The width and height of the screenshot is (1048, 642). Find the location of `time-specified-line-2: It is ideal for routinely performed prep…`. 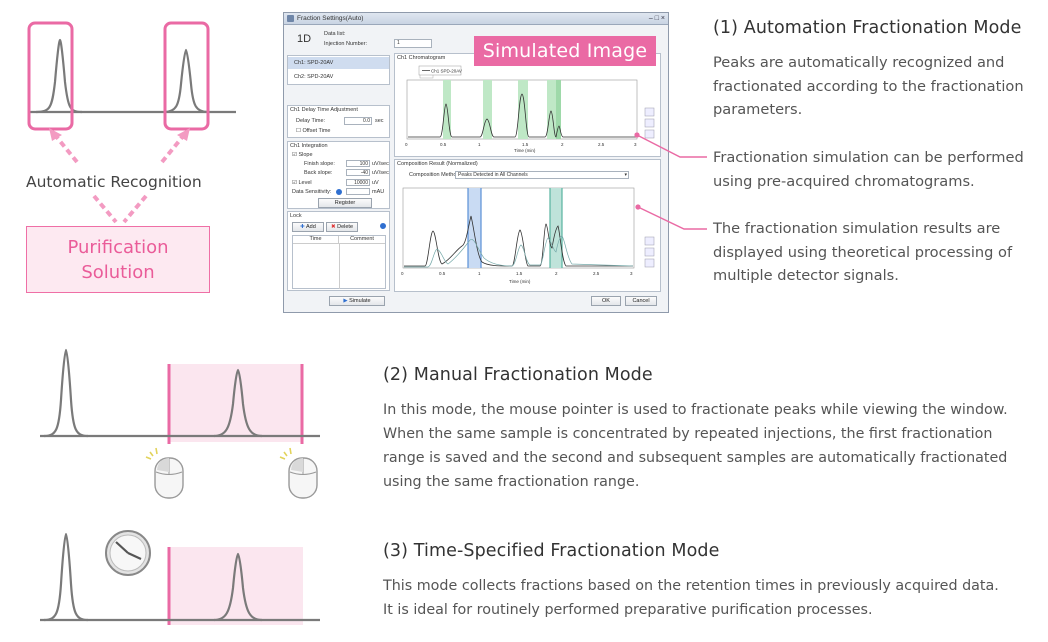

time-specified-line-2: It is ideal for routinely performed prep… is located at coordinates (628, 610).